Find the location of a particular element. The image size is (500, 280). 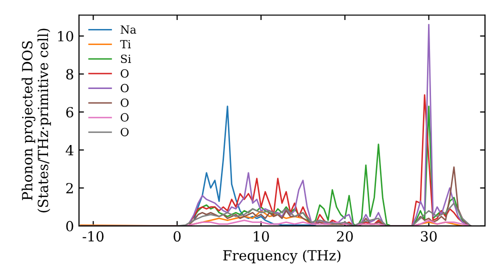

x-tick-label: 10 is located at coordinates (261, 236).